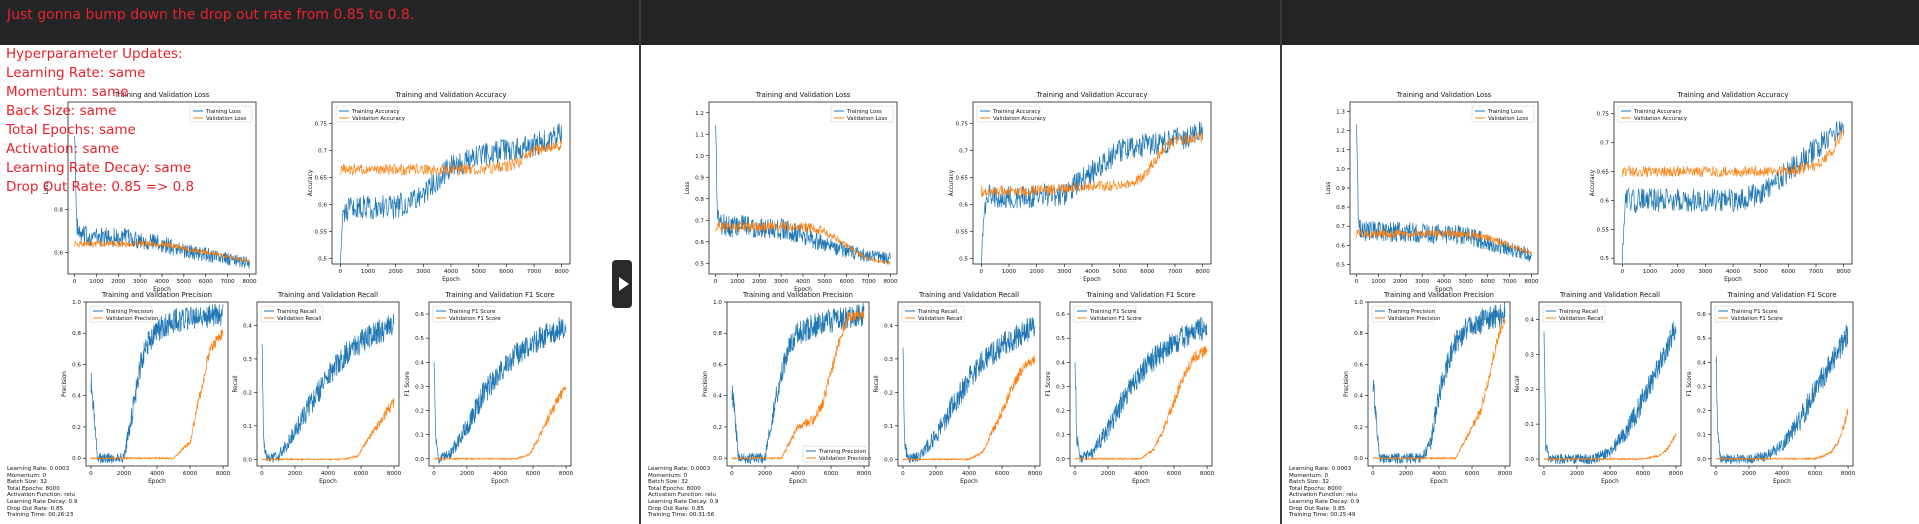  What do you see at coordinates (1340, 113) in the screenshot?
I see `y-tick-label: 1.3` at bounding box center [1340, 113].